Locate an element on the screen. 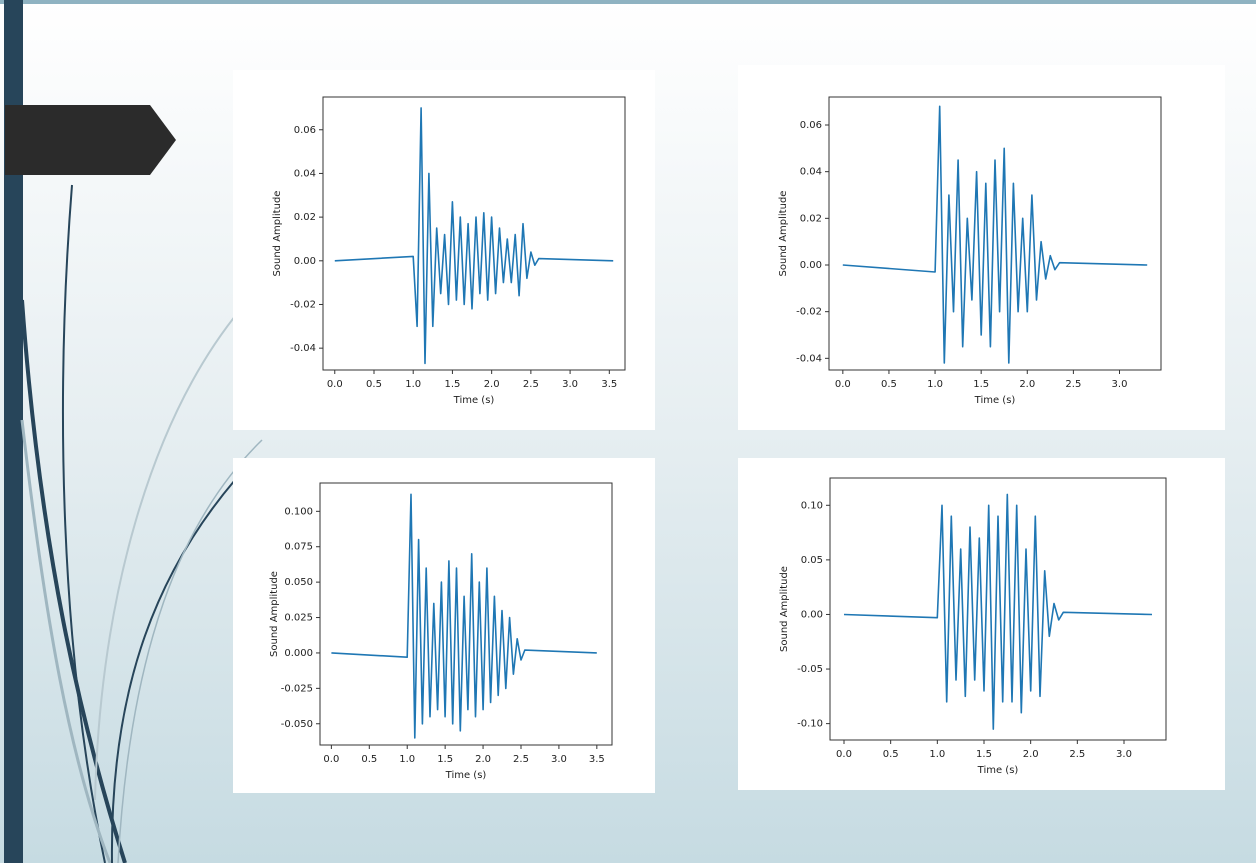  y-tick-label: 0.050 is located at coordinates (298, 582).